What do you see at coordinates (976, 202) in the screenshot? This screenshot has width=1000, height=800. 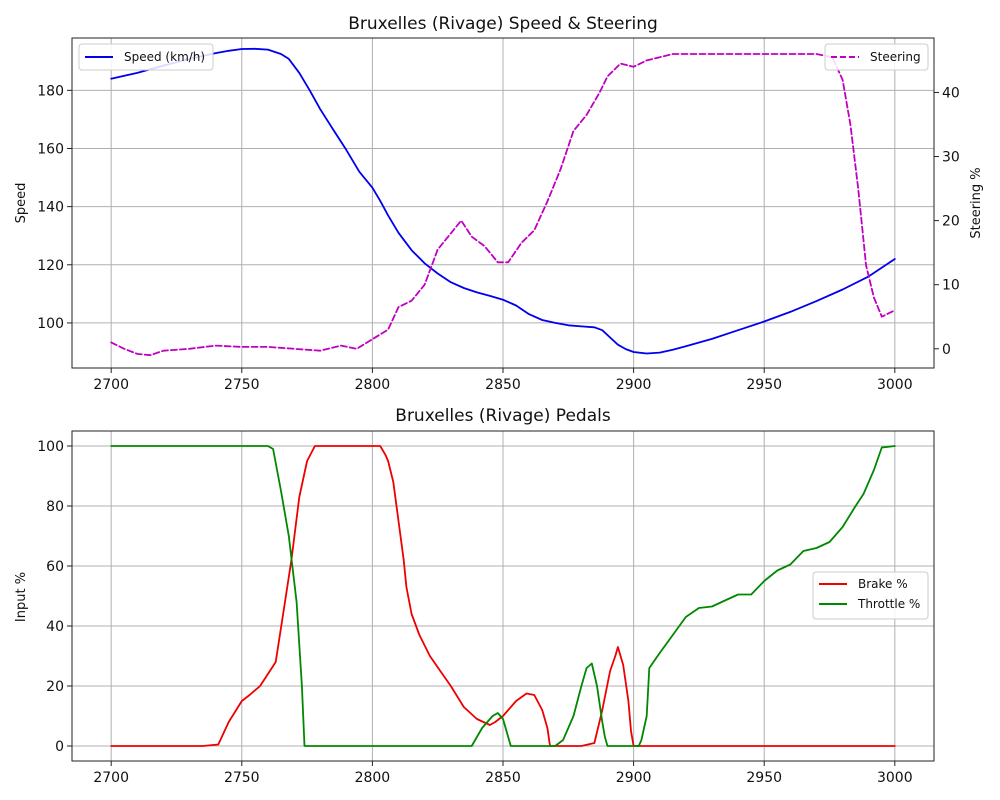 I see `y2-axis-label: Steering %` at bounding box center [976, 202].